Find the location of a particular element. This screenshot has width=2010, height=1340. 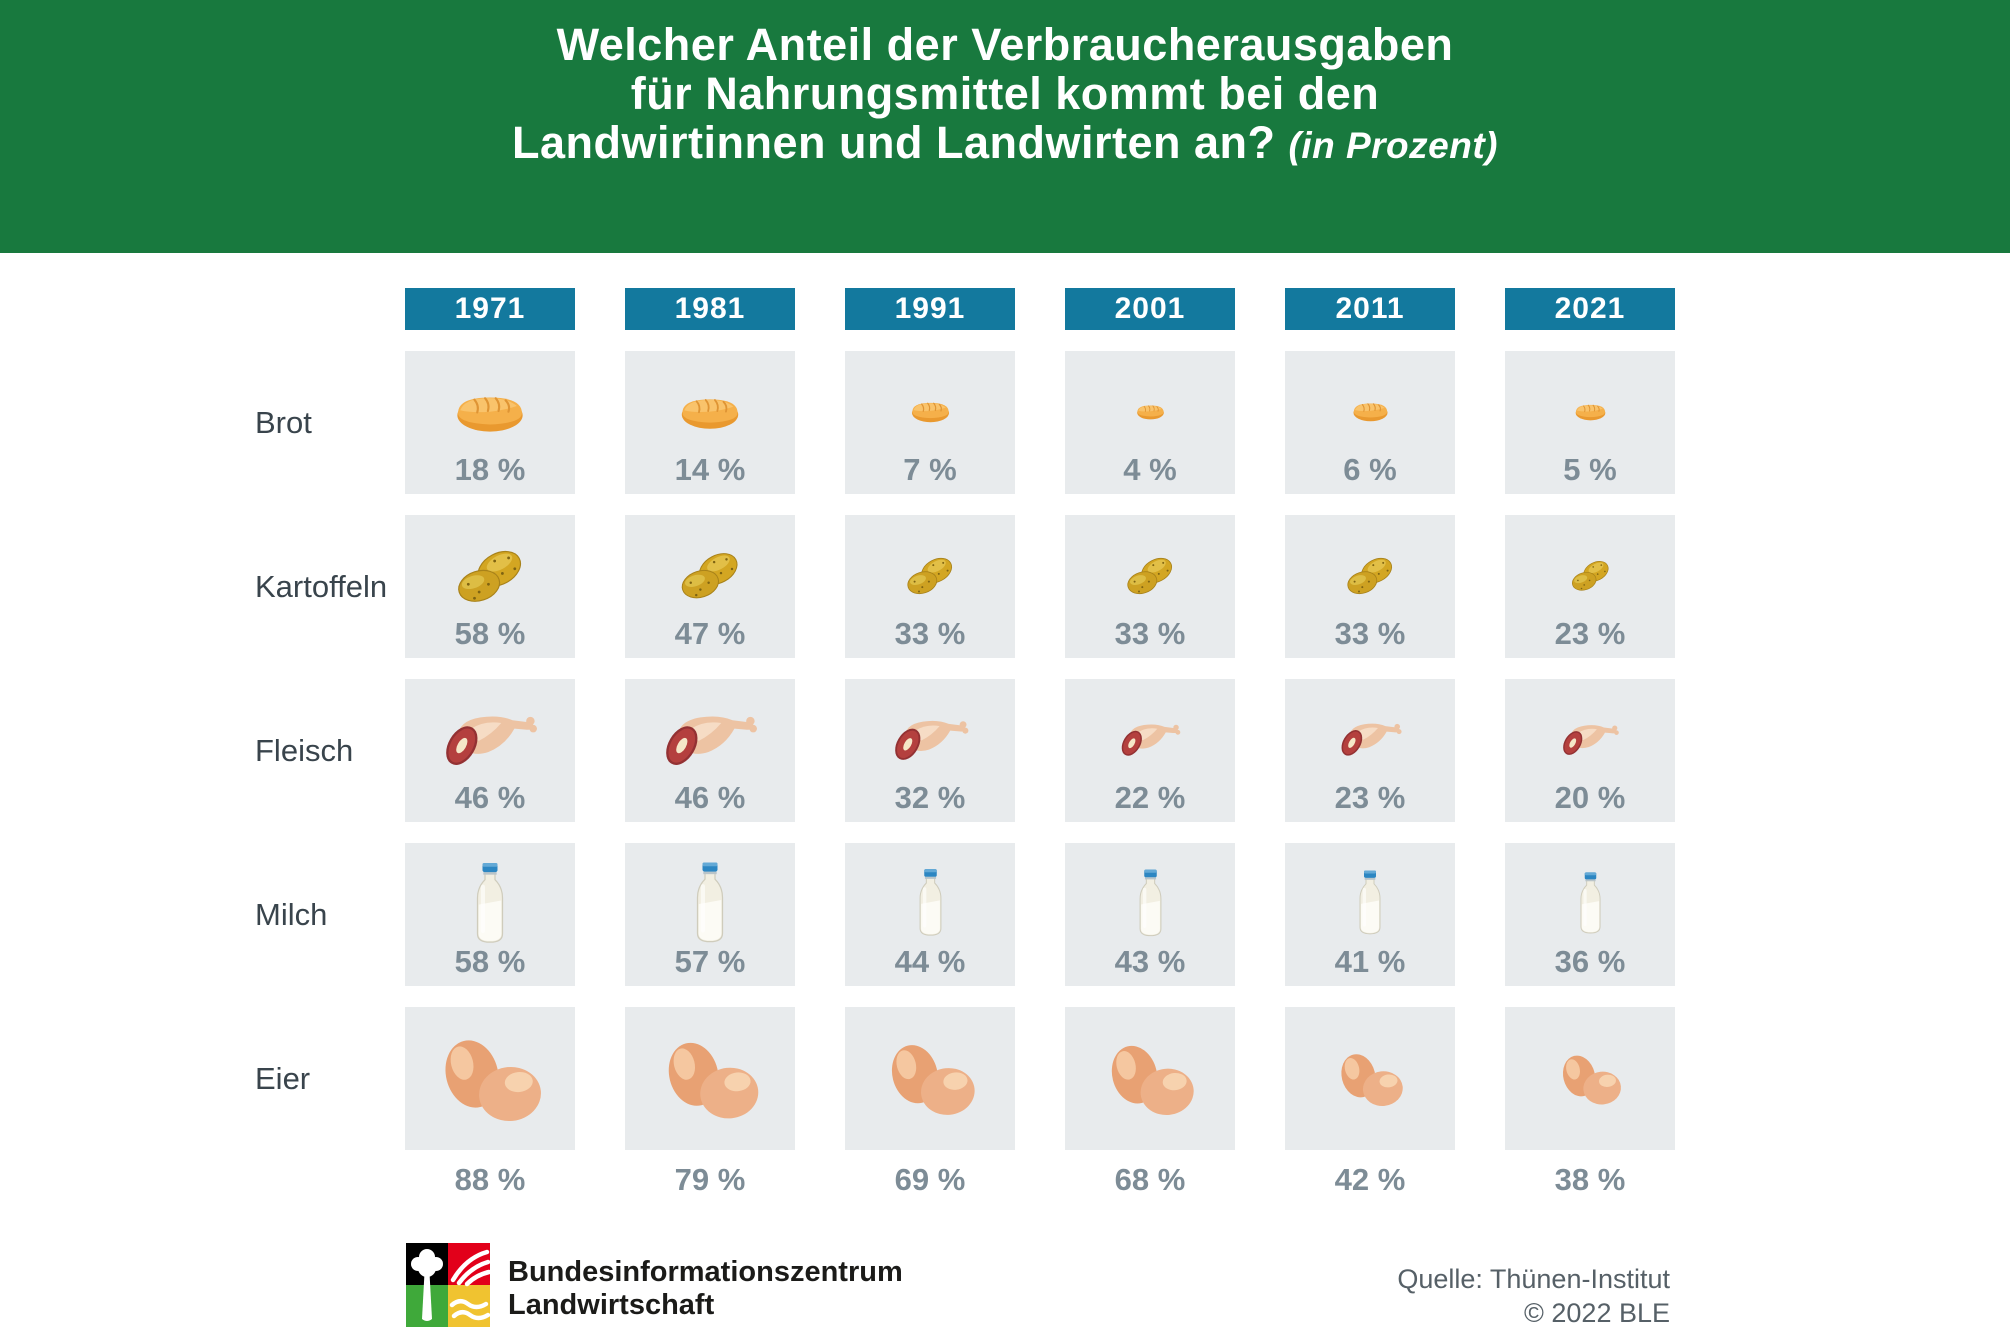

cell-milch-1971: 58 % is located at coordinates (490, 914).